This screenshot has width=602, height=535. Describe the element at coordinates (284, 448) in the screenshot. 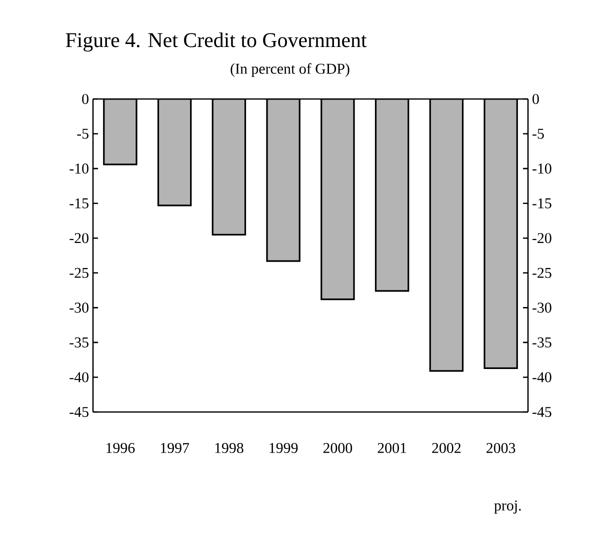

I see `x-tick-label: 1999` at that location.